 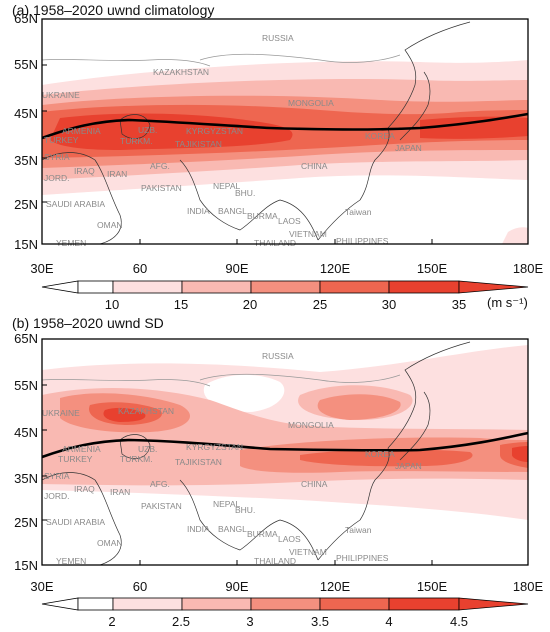 I want to click on panel-b-lon-150e: 150E, so click(x=432, y=586).